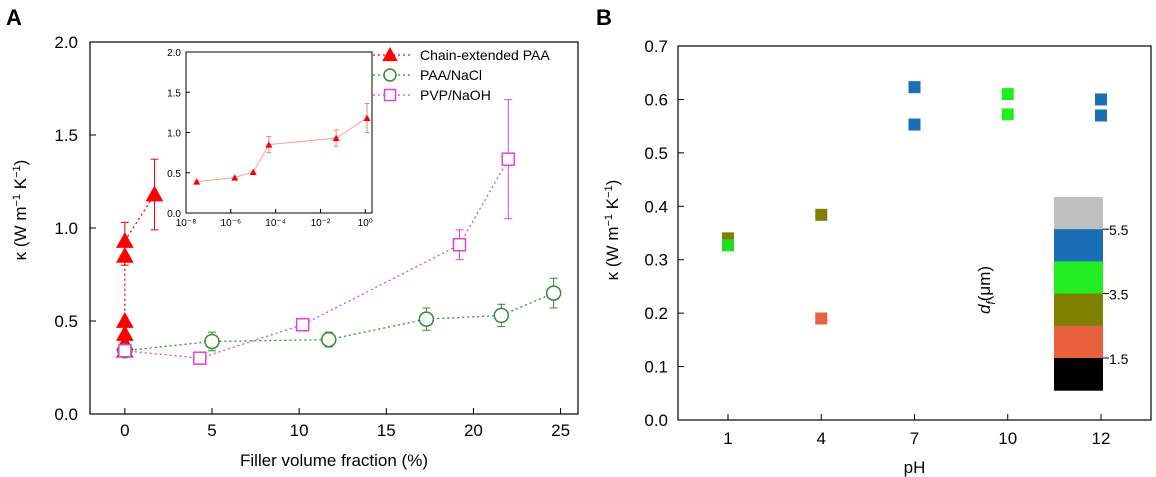 This screenshot has height=477, width=1156. I want to click on inset-y-tick-label: 2.0, so click(174, 53).